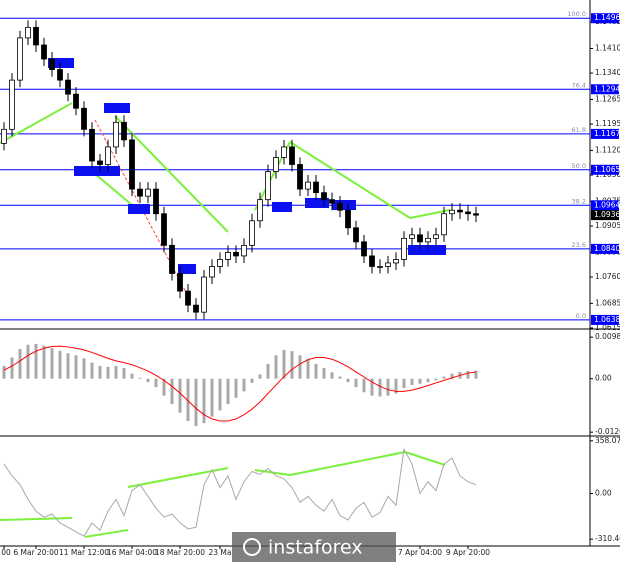  What do you see at coordinates (607, 204) in the screenshot?
I see `price-box-label: 1.0964` at bounding box center [607, 204].